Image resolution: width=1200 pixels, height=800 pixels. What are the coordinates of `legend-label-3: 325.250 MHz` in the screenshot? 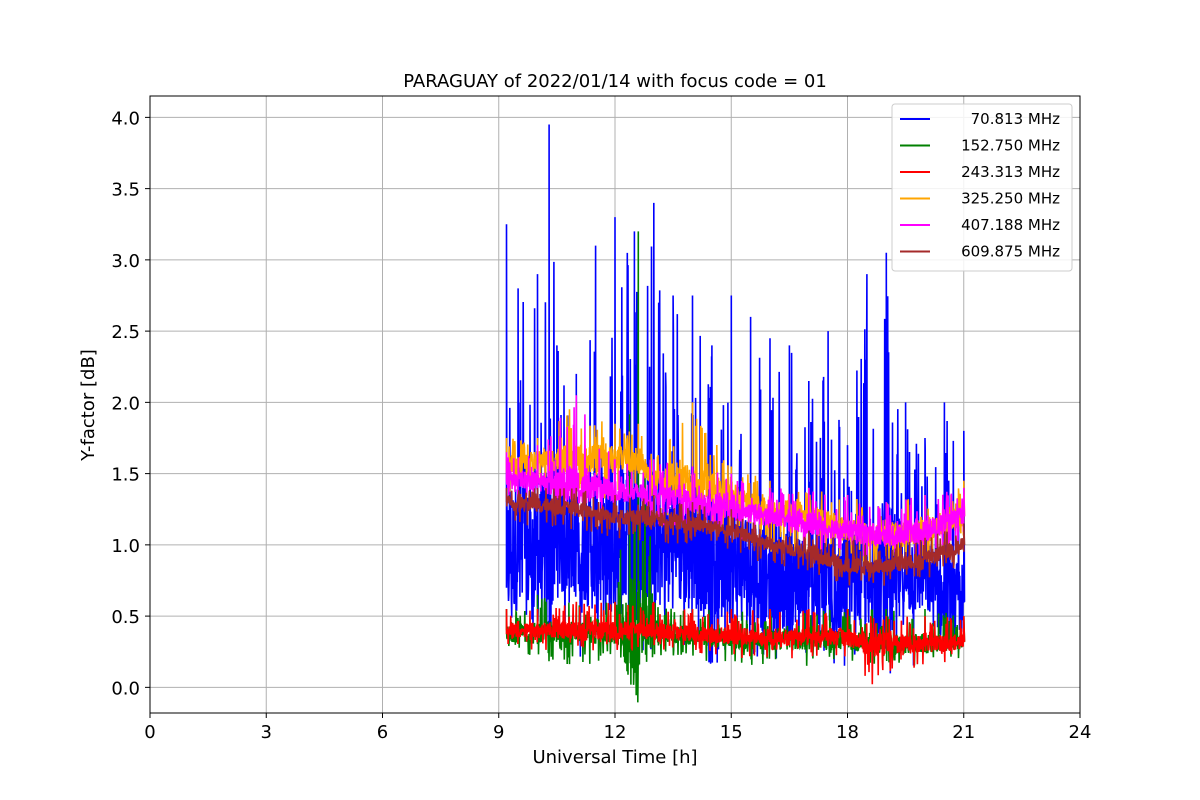 It's located at (1010, 199).